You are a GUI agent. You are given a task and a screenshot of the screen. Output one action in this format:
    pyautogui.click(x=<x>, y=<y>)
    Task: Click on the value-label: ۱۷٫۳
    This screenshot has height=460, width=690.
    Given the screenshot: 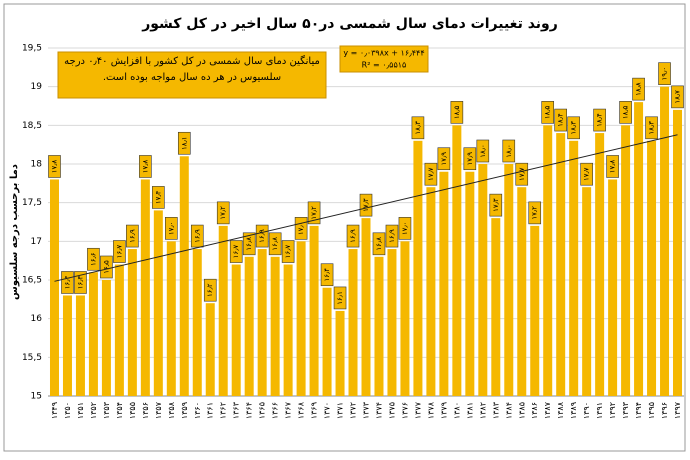 What is the action you would take?
    pyautogui.click(x=366, y=205)
    